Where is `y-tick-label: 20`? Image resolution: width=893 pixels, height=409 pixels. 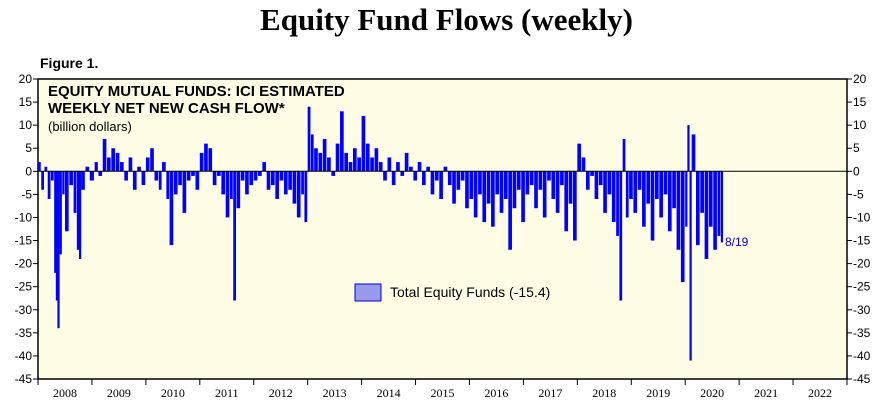
y-tick-label: 20 is located at coordinates (860, 79).